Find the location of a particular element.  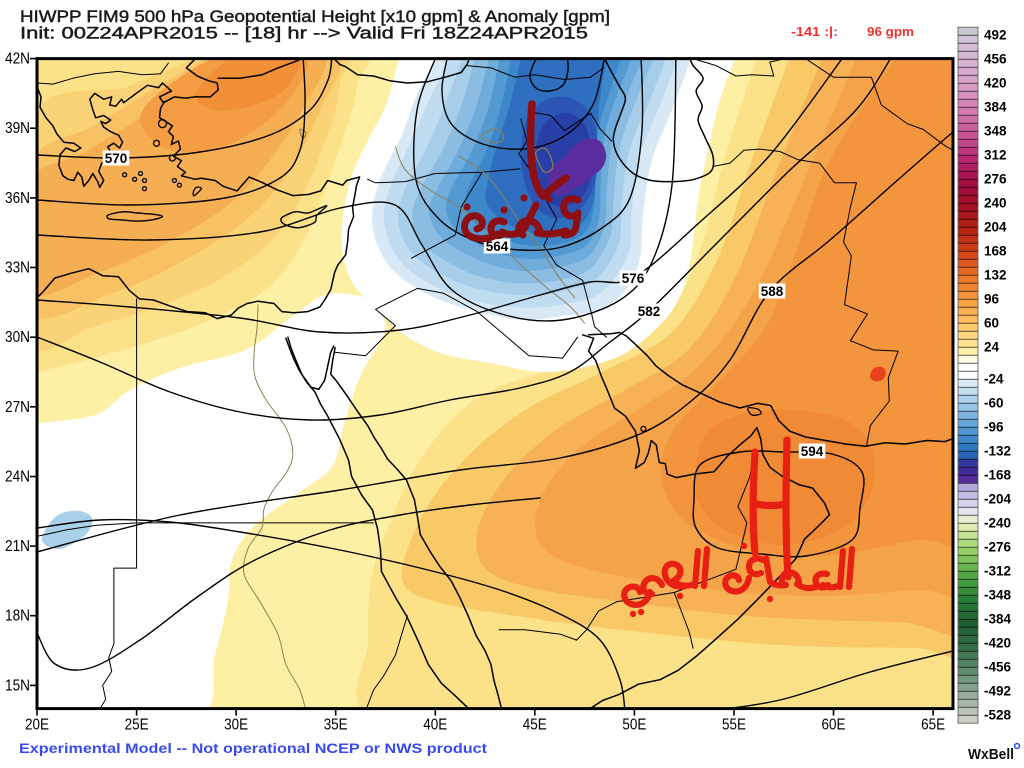

svg-text: 576 is located at coordinates (633, 278).